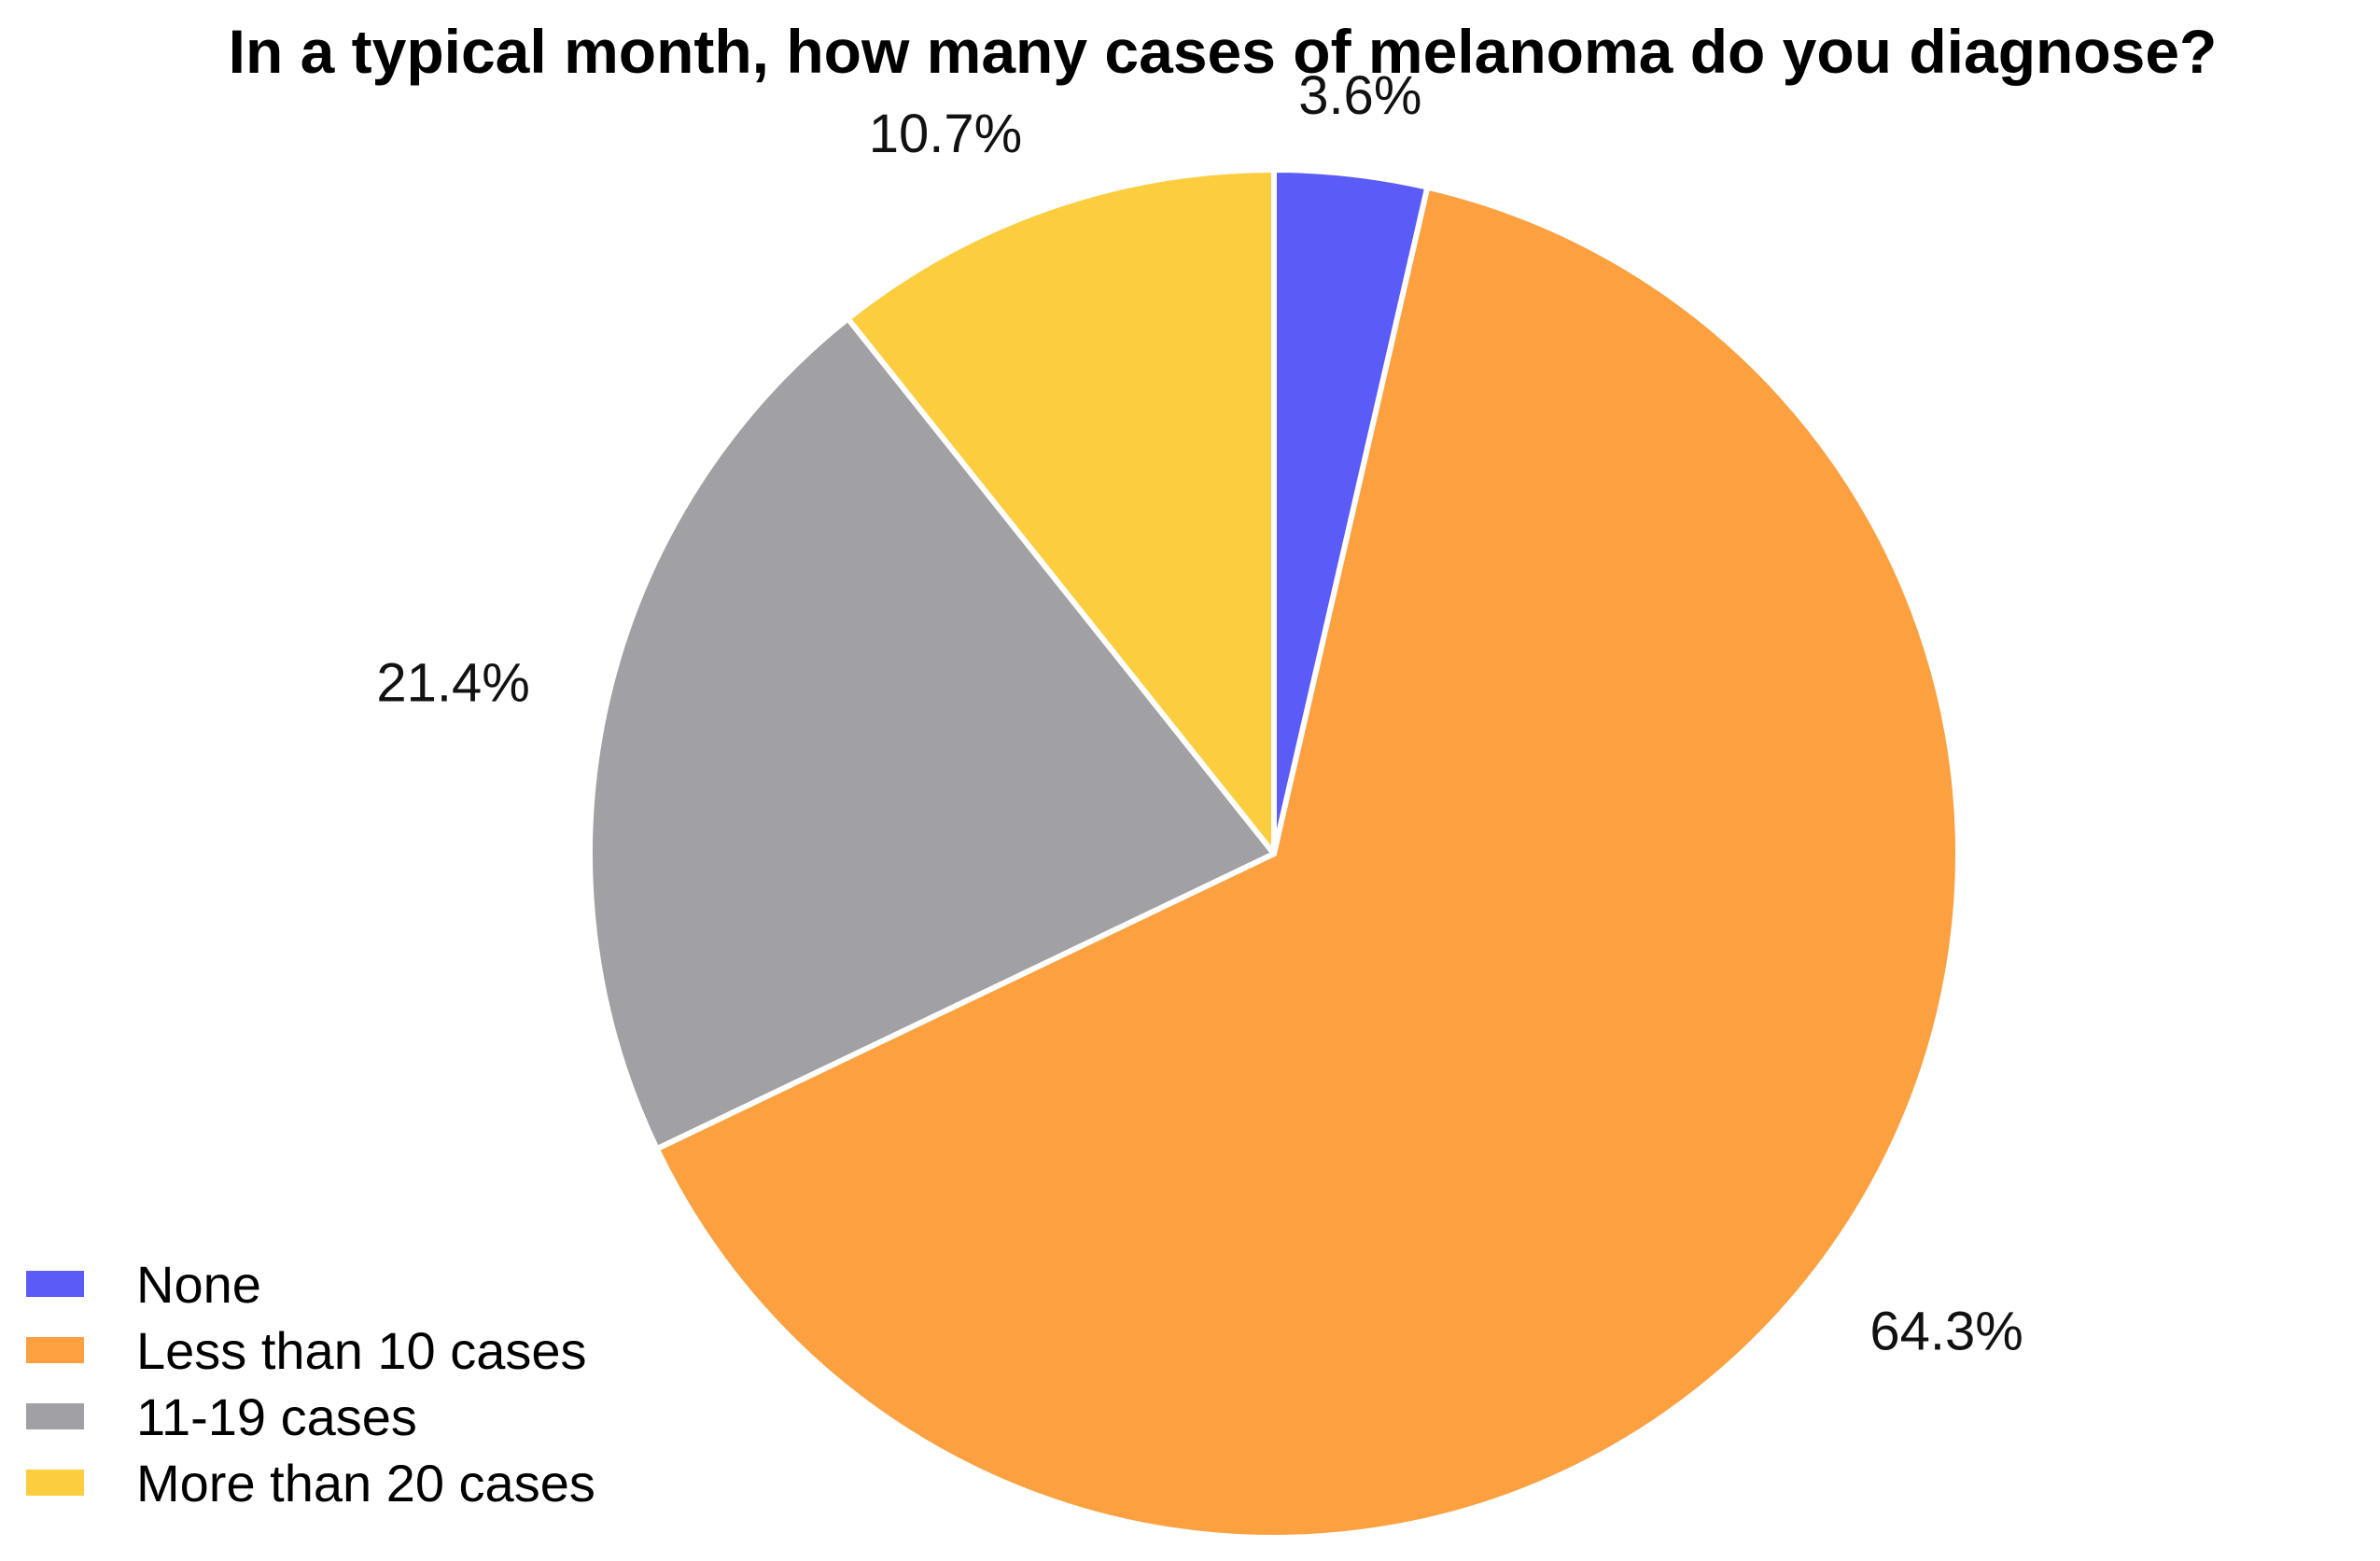 This screenshot has height=1561, width=2380. Describe the element at coordinates (1061, 512) in the screenshot. I see `pie-slice-more-than-20-cases` at that location.